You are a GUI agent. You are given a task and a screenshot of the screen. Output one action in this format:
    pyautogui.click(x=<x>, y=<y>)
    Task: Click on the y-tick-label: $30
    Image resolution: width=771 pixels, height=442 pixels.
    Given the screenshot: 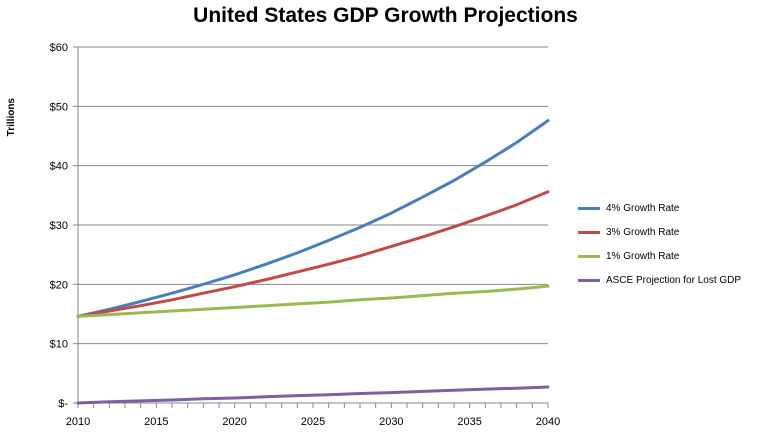 What is the action you would take?
    pyautogui.click(x=59, y=226)
    